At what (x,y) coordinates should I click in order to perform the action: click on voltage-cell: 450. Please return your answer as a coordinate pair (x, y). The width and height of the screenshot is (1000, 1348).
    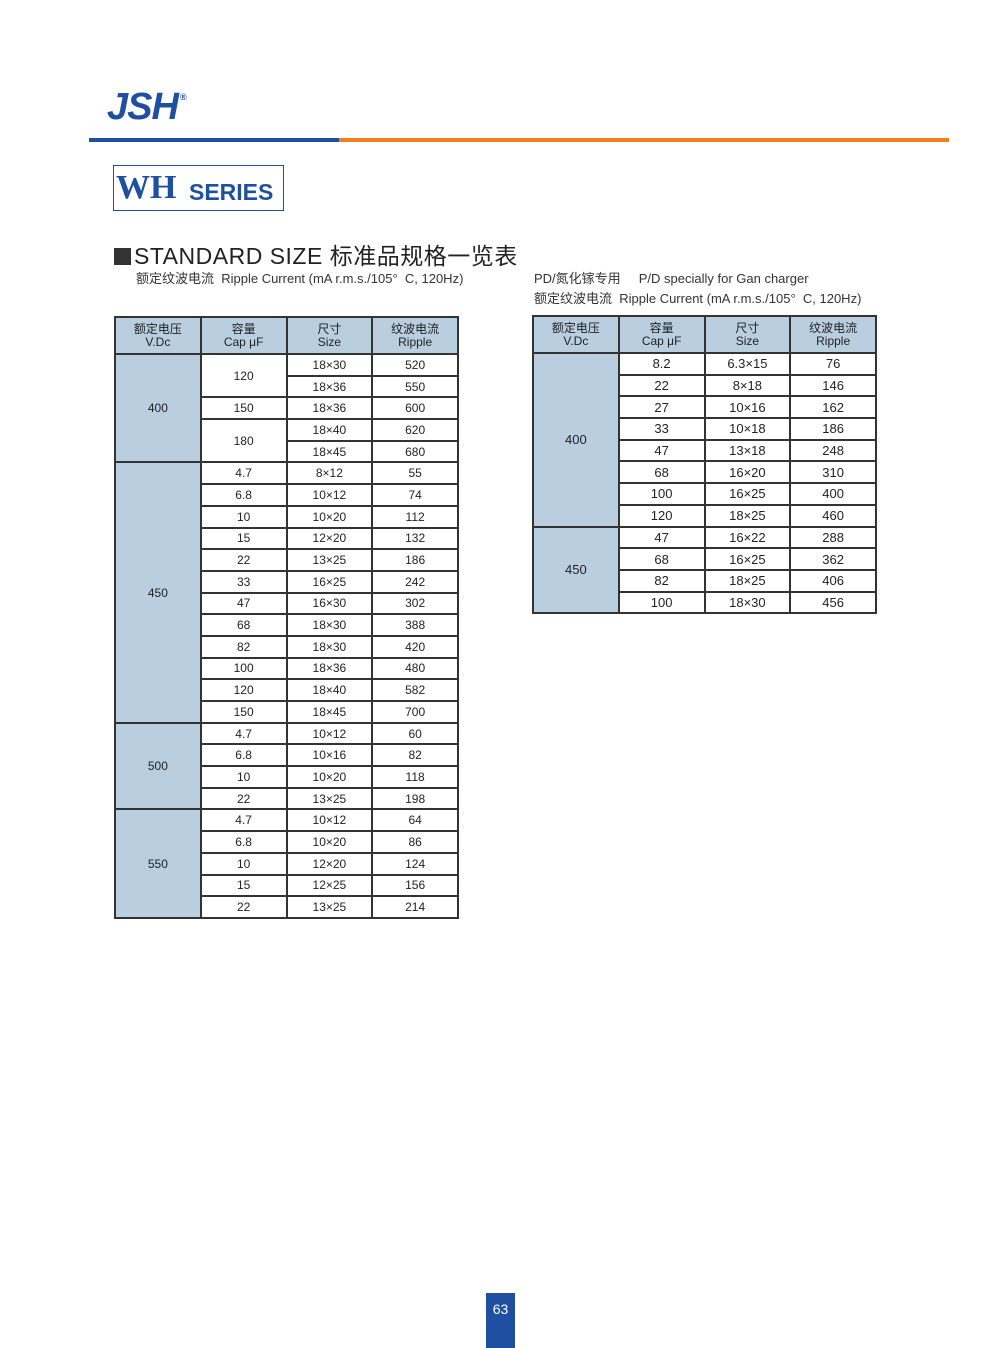
    Looking at the image, I should click on (576, 570).